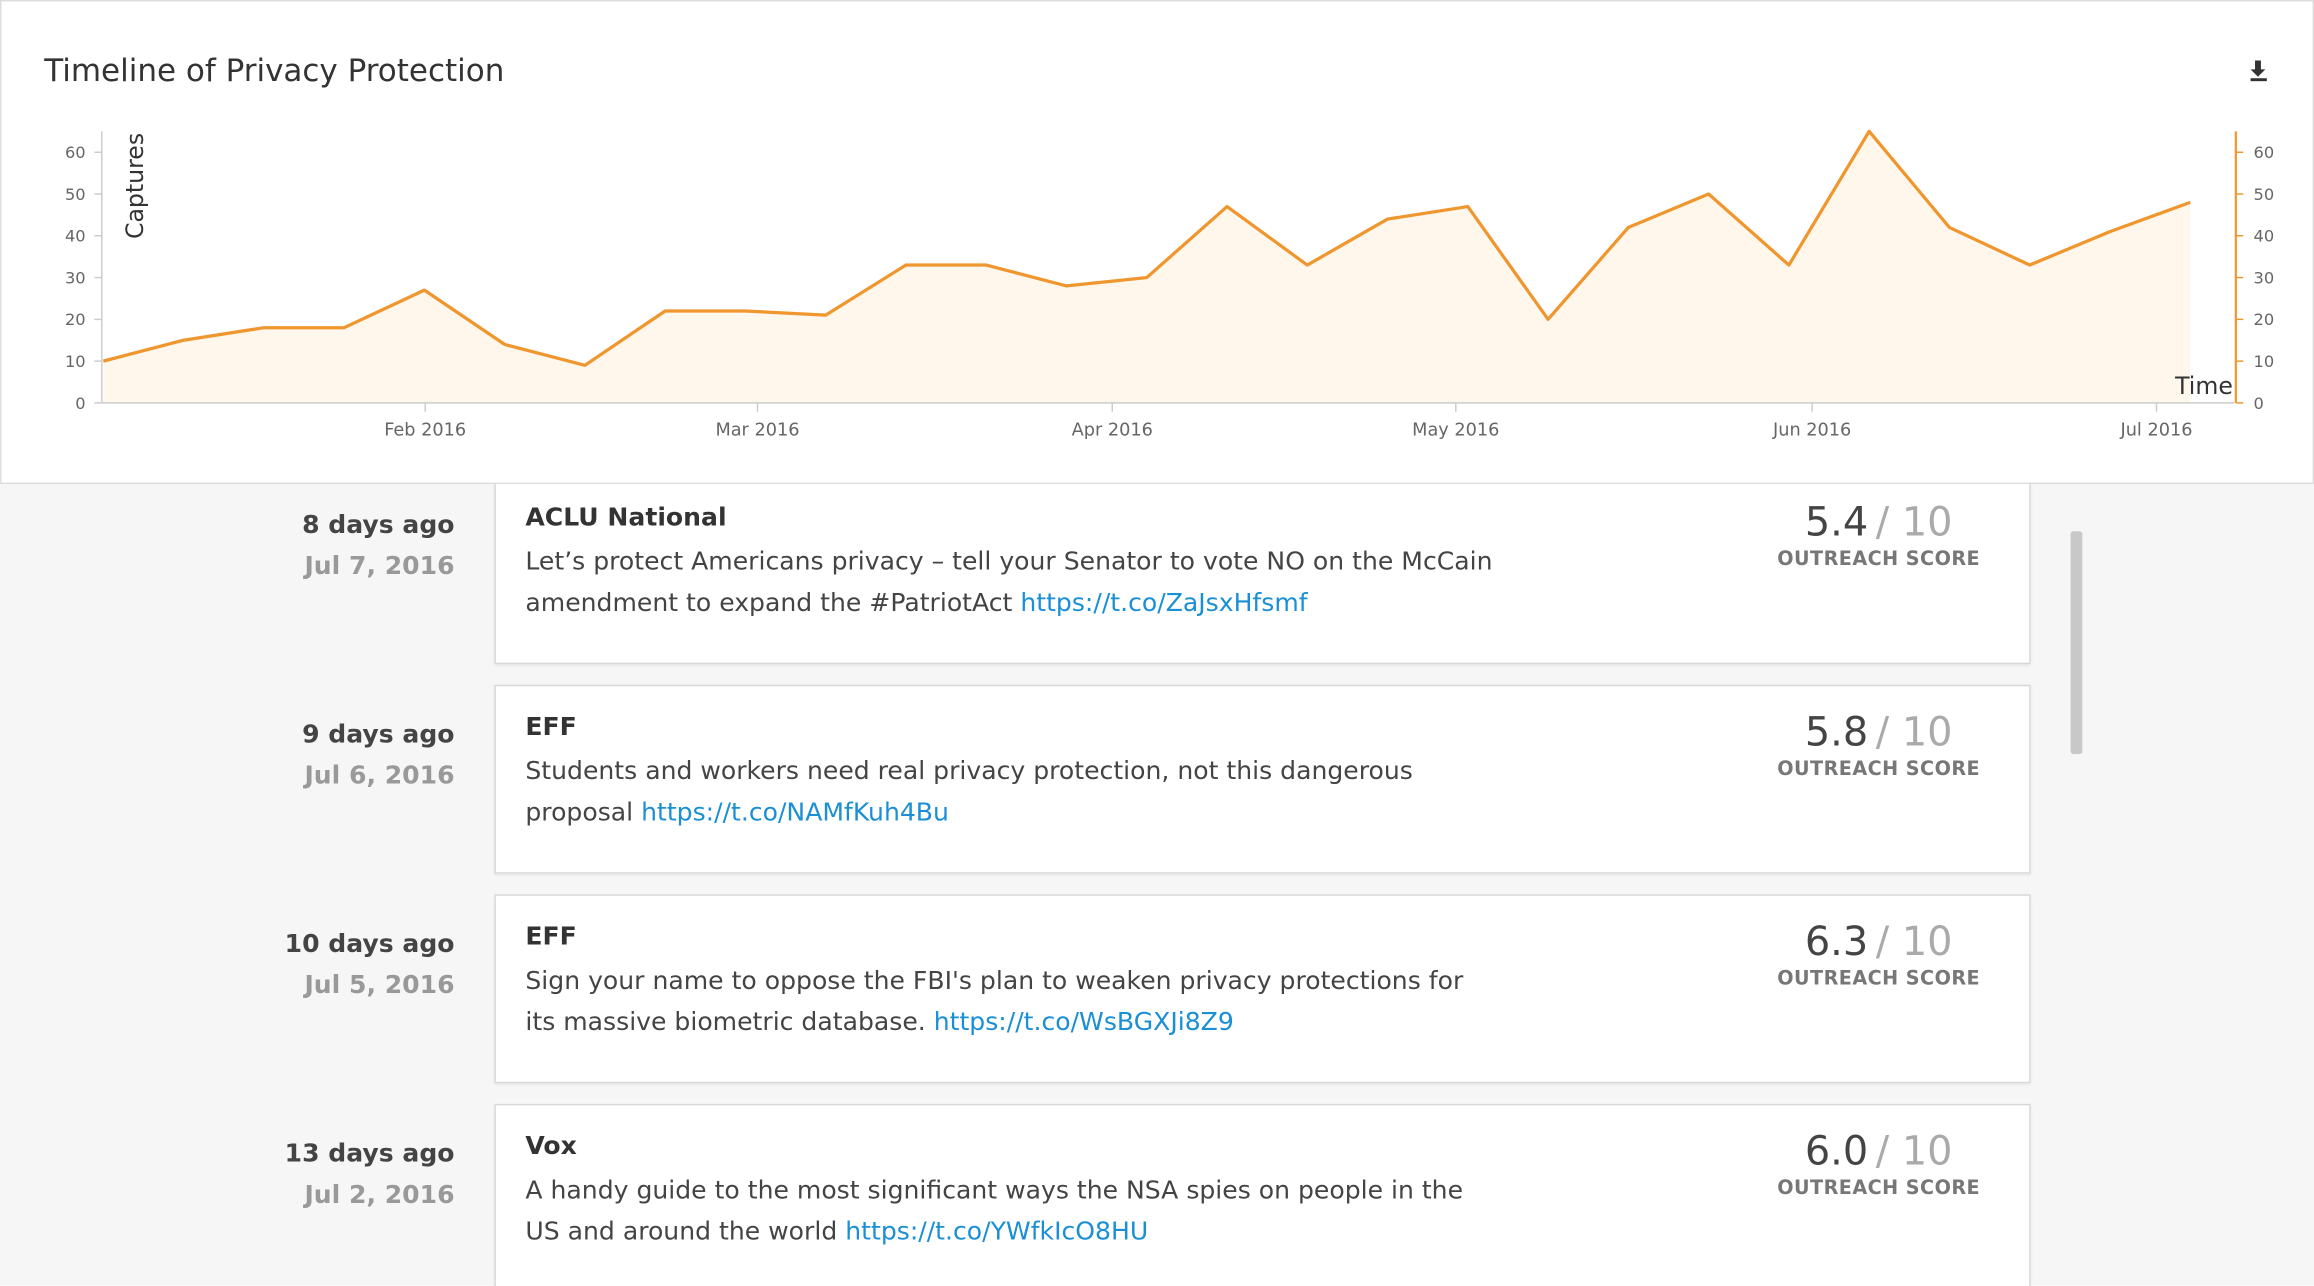 The height and width of the screenshot is (1286, 2314). Describe the element at coordinates (135, 186) in the screenshot. I see `y-axis-title: Captures` at that location.